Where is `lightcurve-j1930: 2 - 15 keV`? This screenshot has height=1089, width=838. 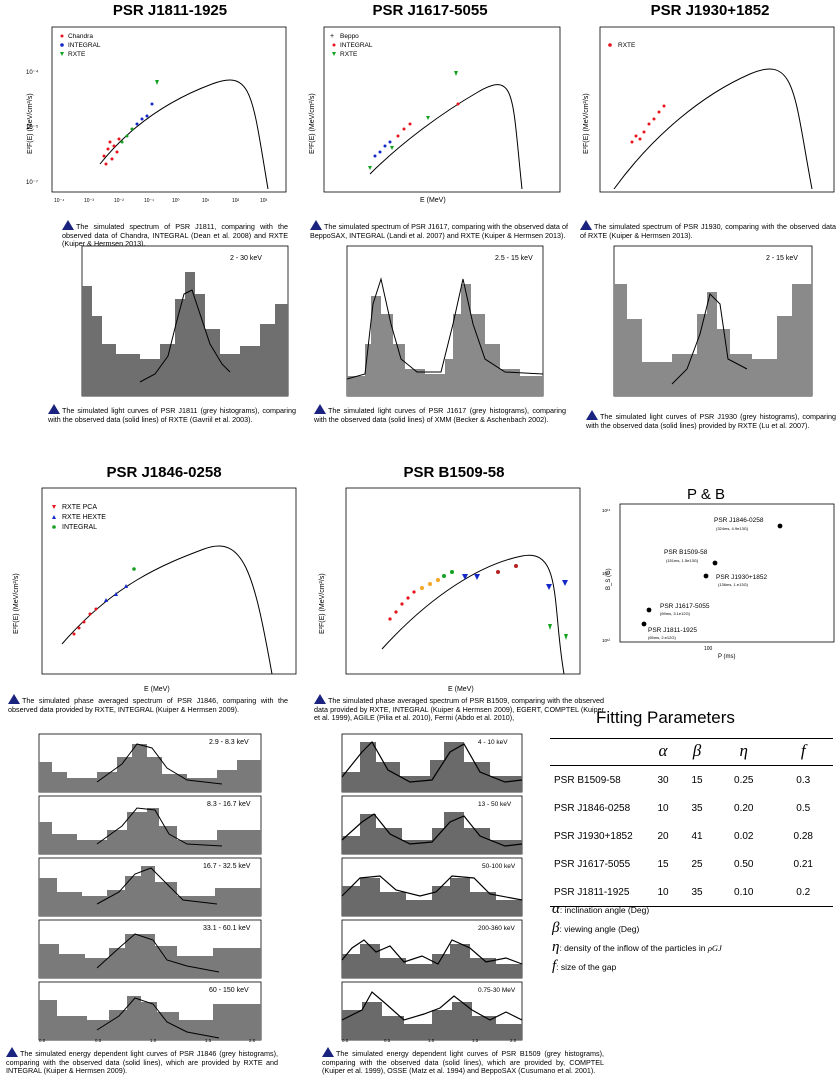 lightcurve-j1930: 2 - 15 keV is located at coordinates (713, 321).